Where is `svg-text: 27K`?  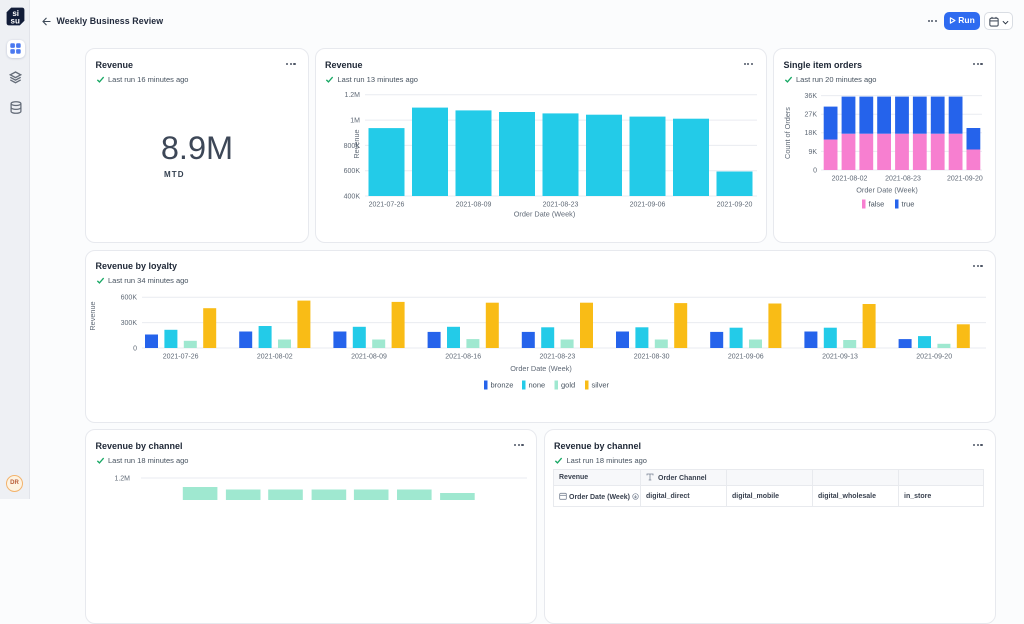 svg-text: 27K is located at coordinates (811, 115).